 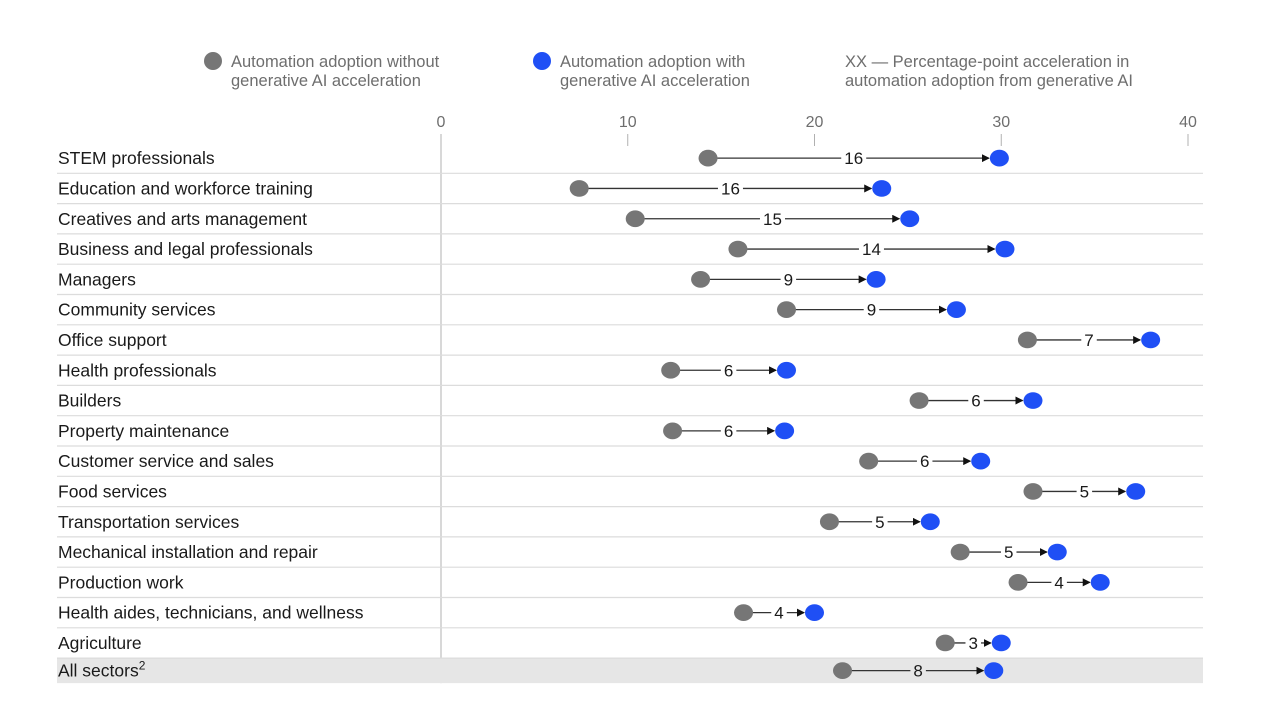 What do you see at coordinates (441, 122) in the screenshot?
I see `x-tick-label: 0` at bounding box center [441, 122].